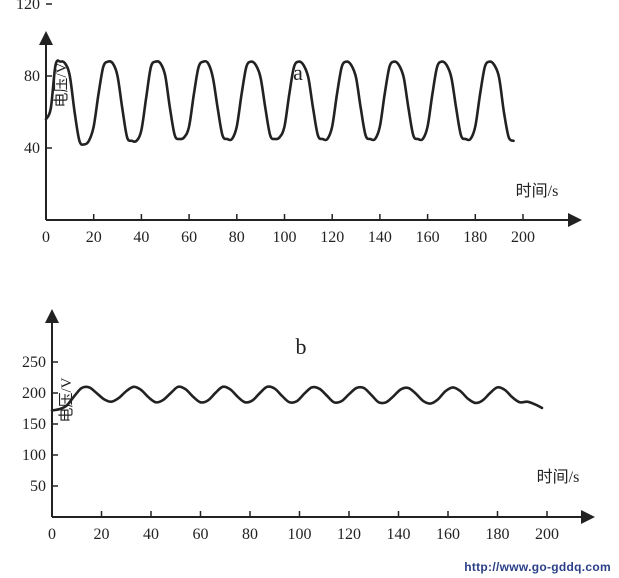  I want to click on panel-b-x-tick-label: 0, so click(52, 534).